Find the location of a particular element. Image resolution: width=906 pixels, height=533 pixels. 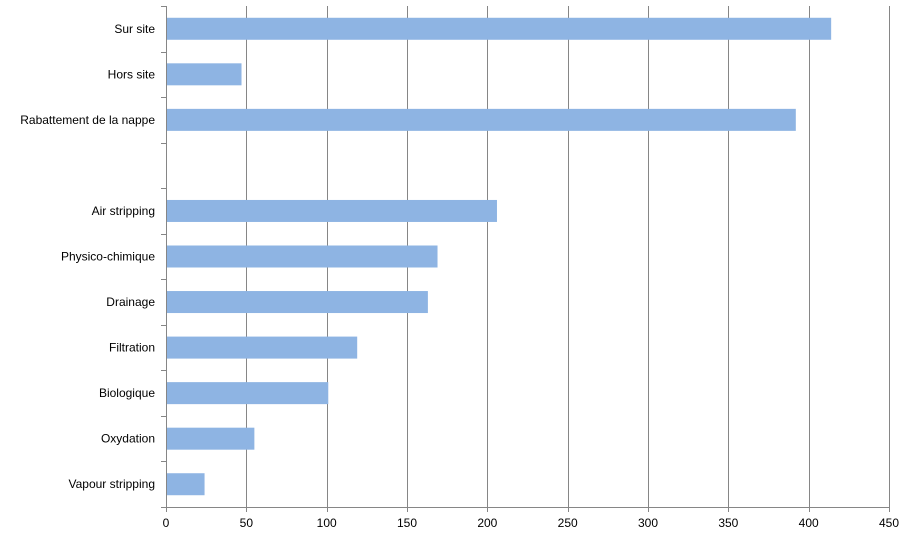

x-tick-label: 350 is located at coordinates (728, 523).